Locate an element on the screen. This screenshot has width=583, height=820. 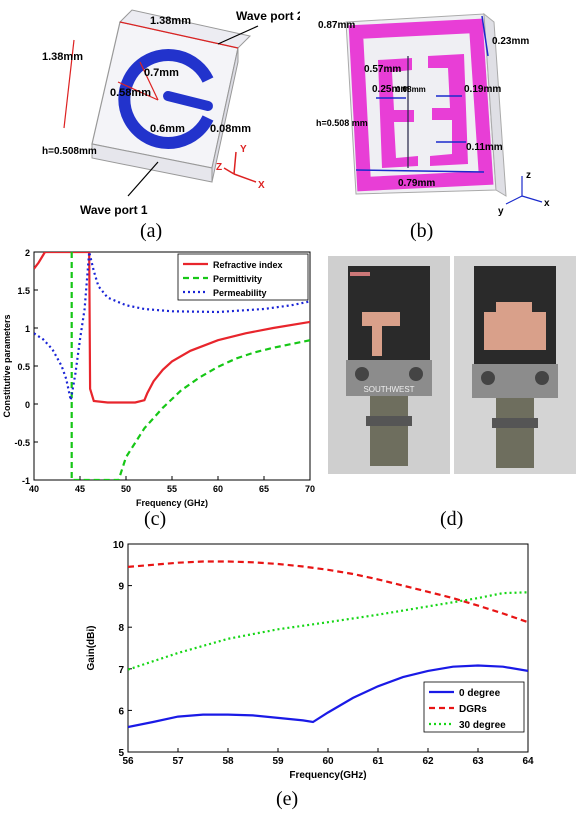
legend-label: Permeability is located at coordinates (240, 293).